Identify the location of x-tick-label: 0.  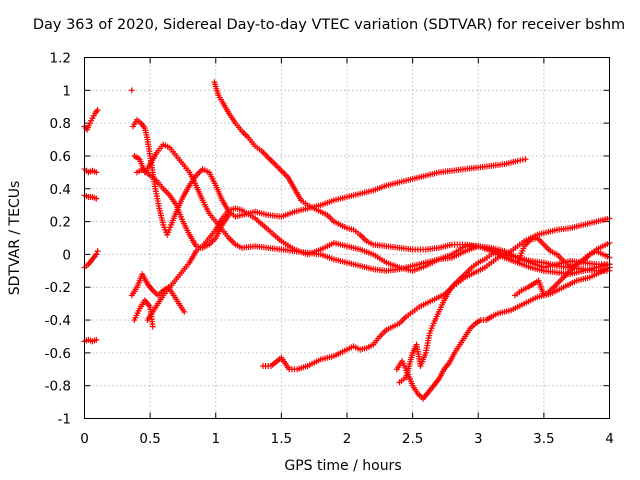
(84, 439).